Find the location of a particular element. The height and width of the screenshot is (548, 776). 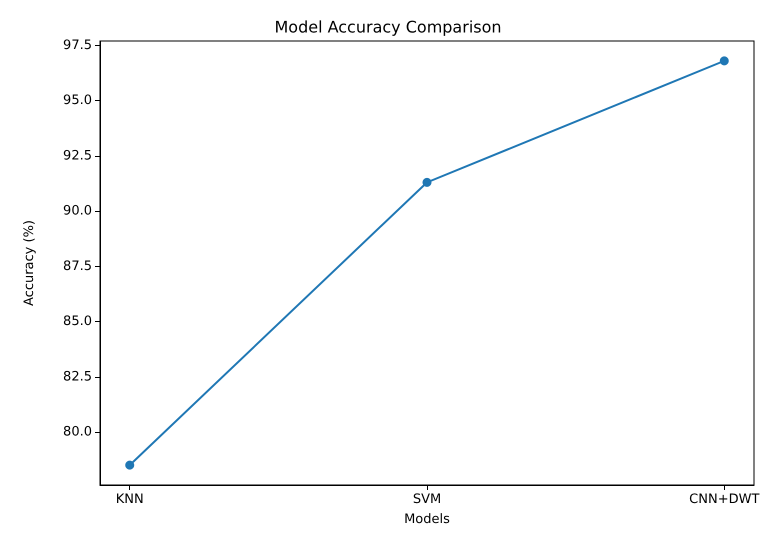

y-axis-title: Accuracy (%) is located at coordinates (29, 263).